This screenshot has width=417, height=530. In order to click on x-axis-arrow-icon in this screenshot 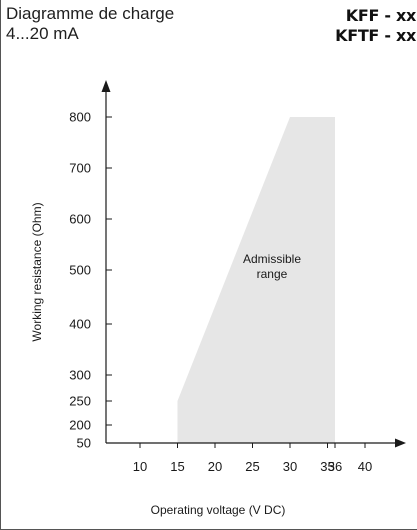, I will do `click(400, 443)`.